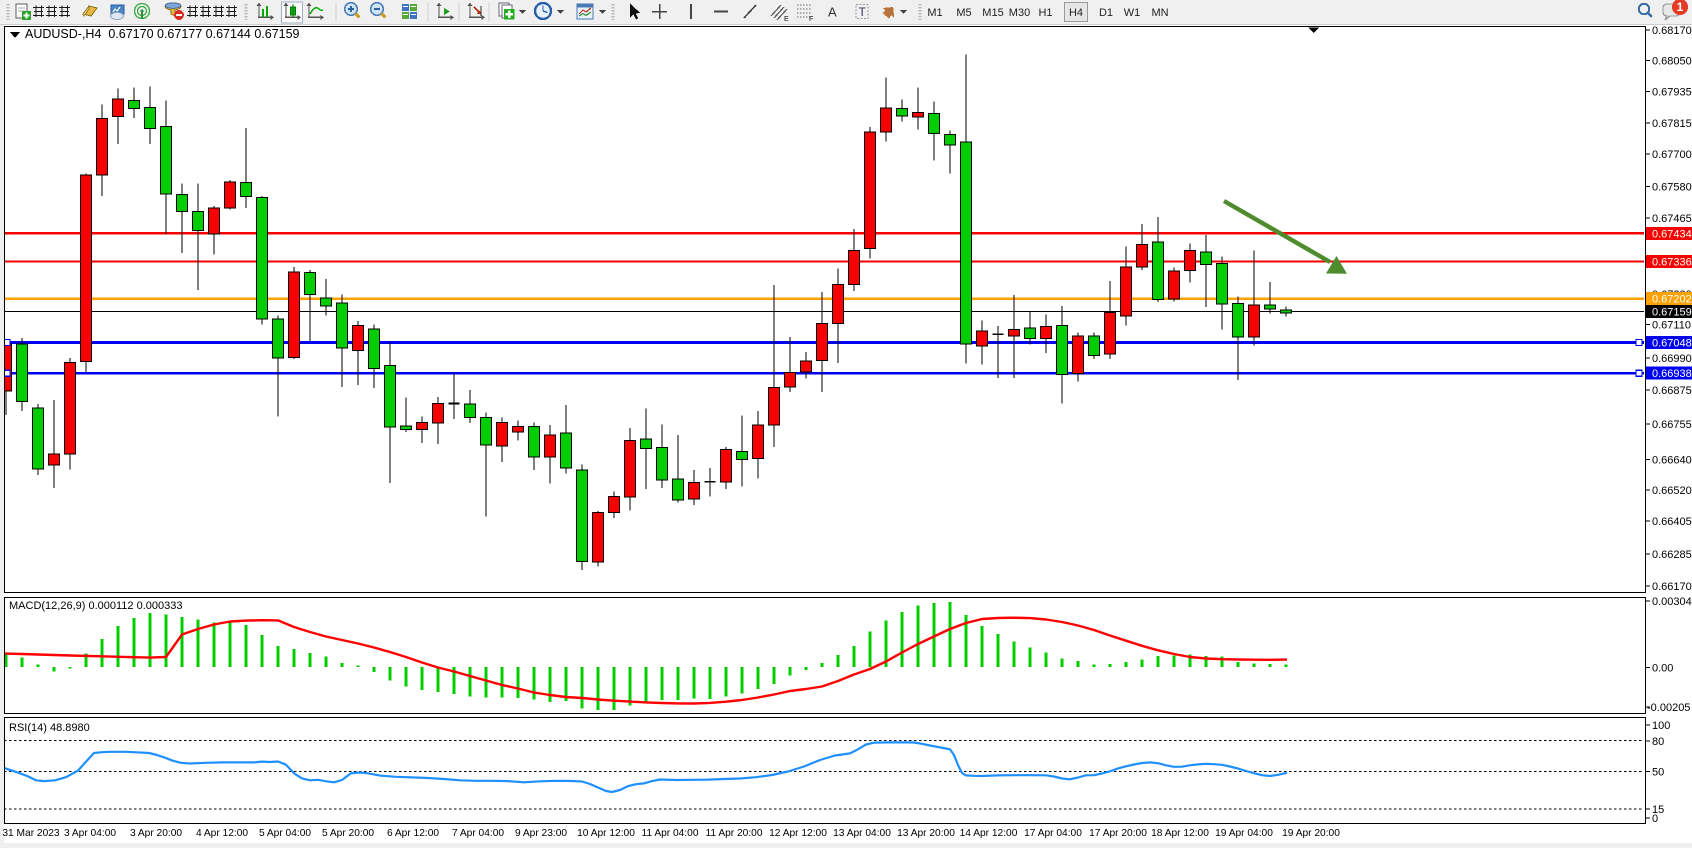  I want to click on svg-text: 10 Apr 12:00, so click(606, 833).